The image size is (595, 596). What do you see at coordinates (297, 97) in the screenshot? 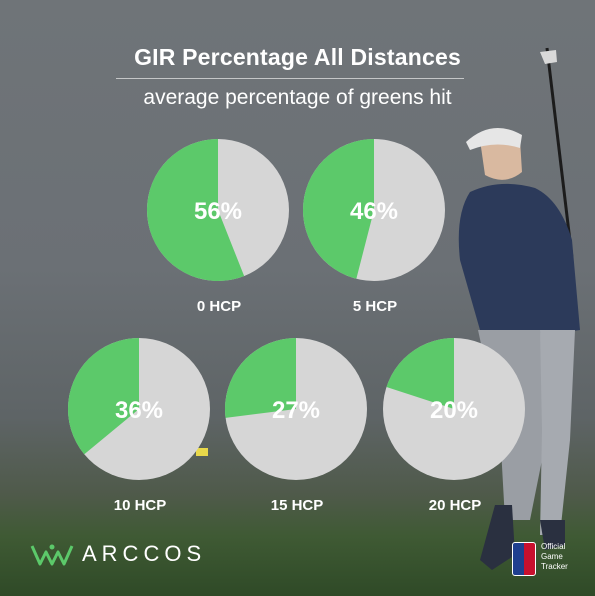
I see `chart-subtitle: average percentage of greens hit` at bounding box center [297, 97].